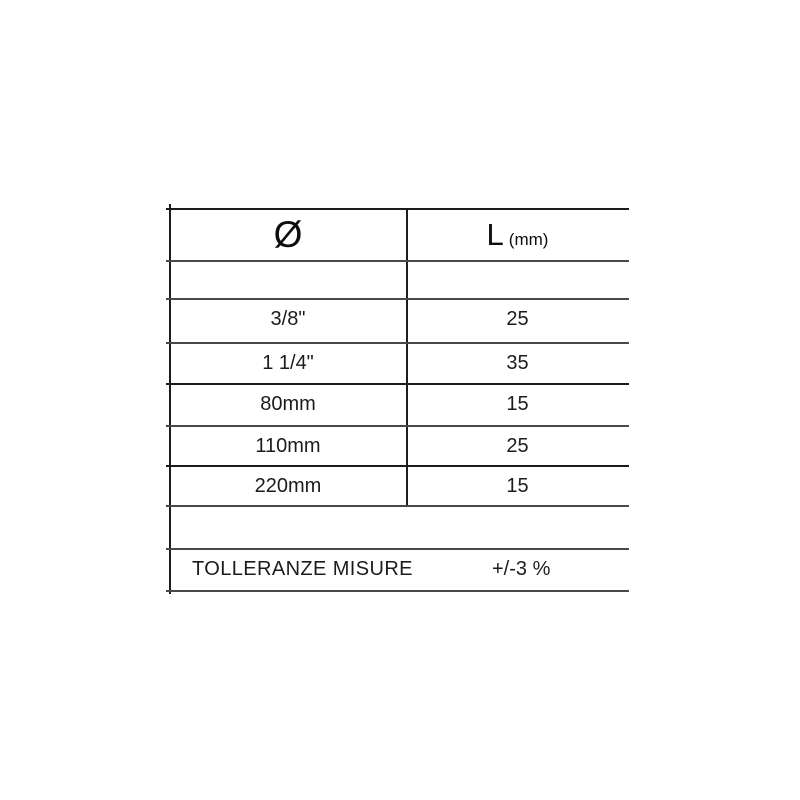 The height and width of the screenshot is (800, 800). What do you see at coordinates (399, 319) in the screenshot?
I see `table-row: 3/8" 25` at bounding box center [399, 319].